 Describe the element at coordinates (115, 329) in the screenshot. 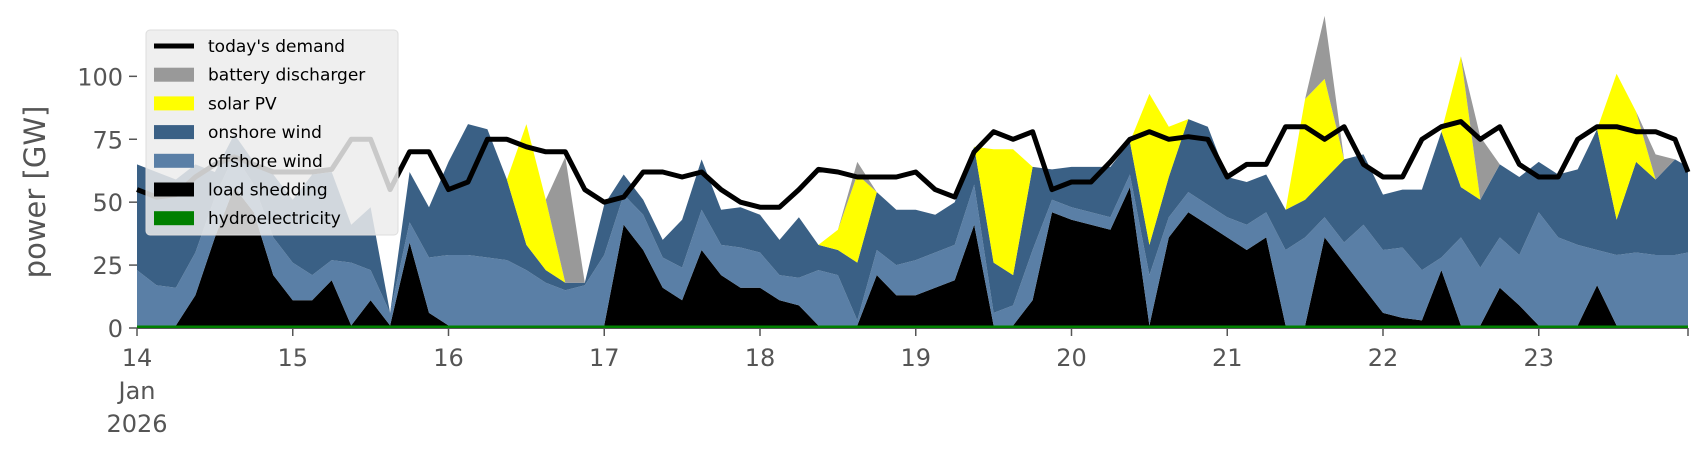

I see `y-tick-label: 0` at that location.